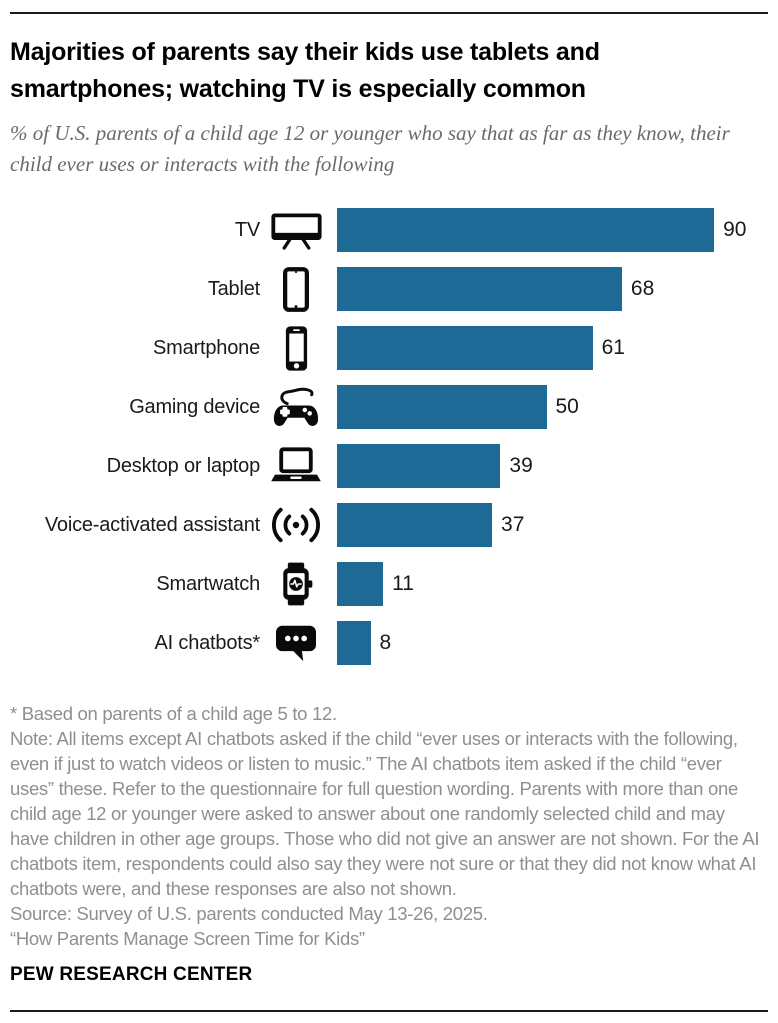 The image size is (778, 1023). I want to click on tv-icon, so click(296, 230).